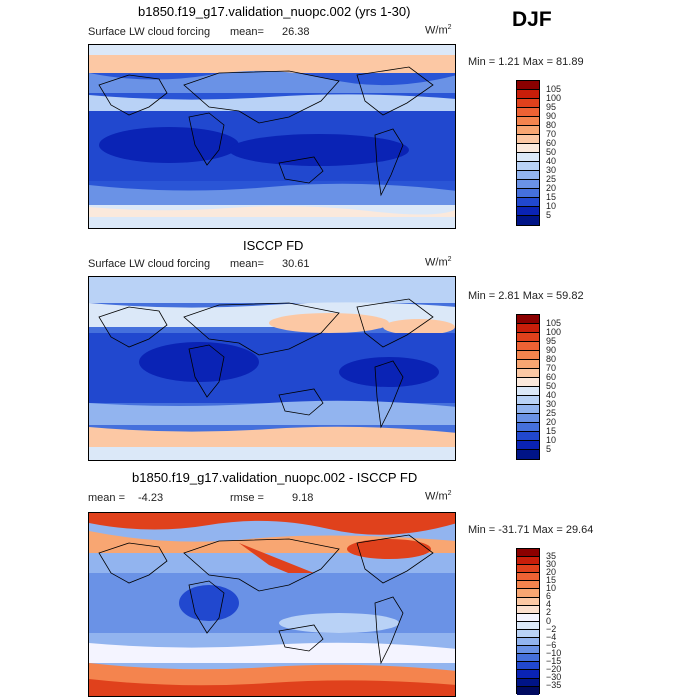 This screenshot has width=700, height=700. What do you see at coordinates (551, 179) in the screenshot?
I see `panel1-cbar-tick: 25` at bounding box center [551, 179].